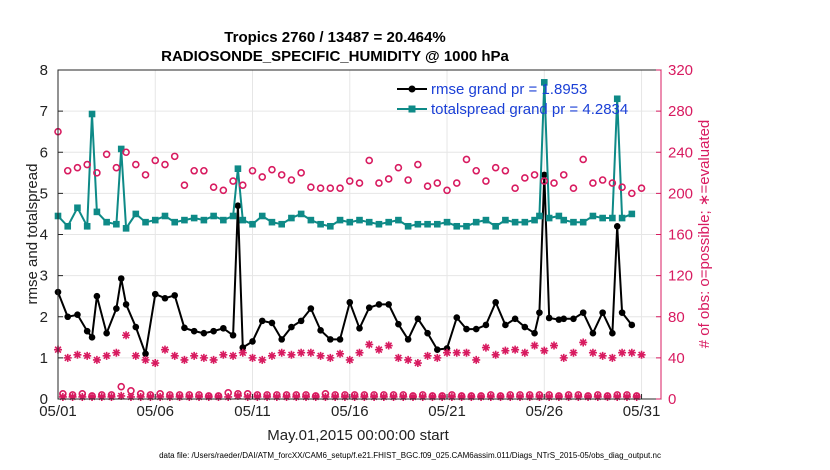 This screenshot has width=830, height=470. Describe the element at coordinates (44, 276) in the screenshot. I see `y-tick-label: 3` at that location.